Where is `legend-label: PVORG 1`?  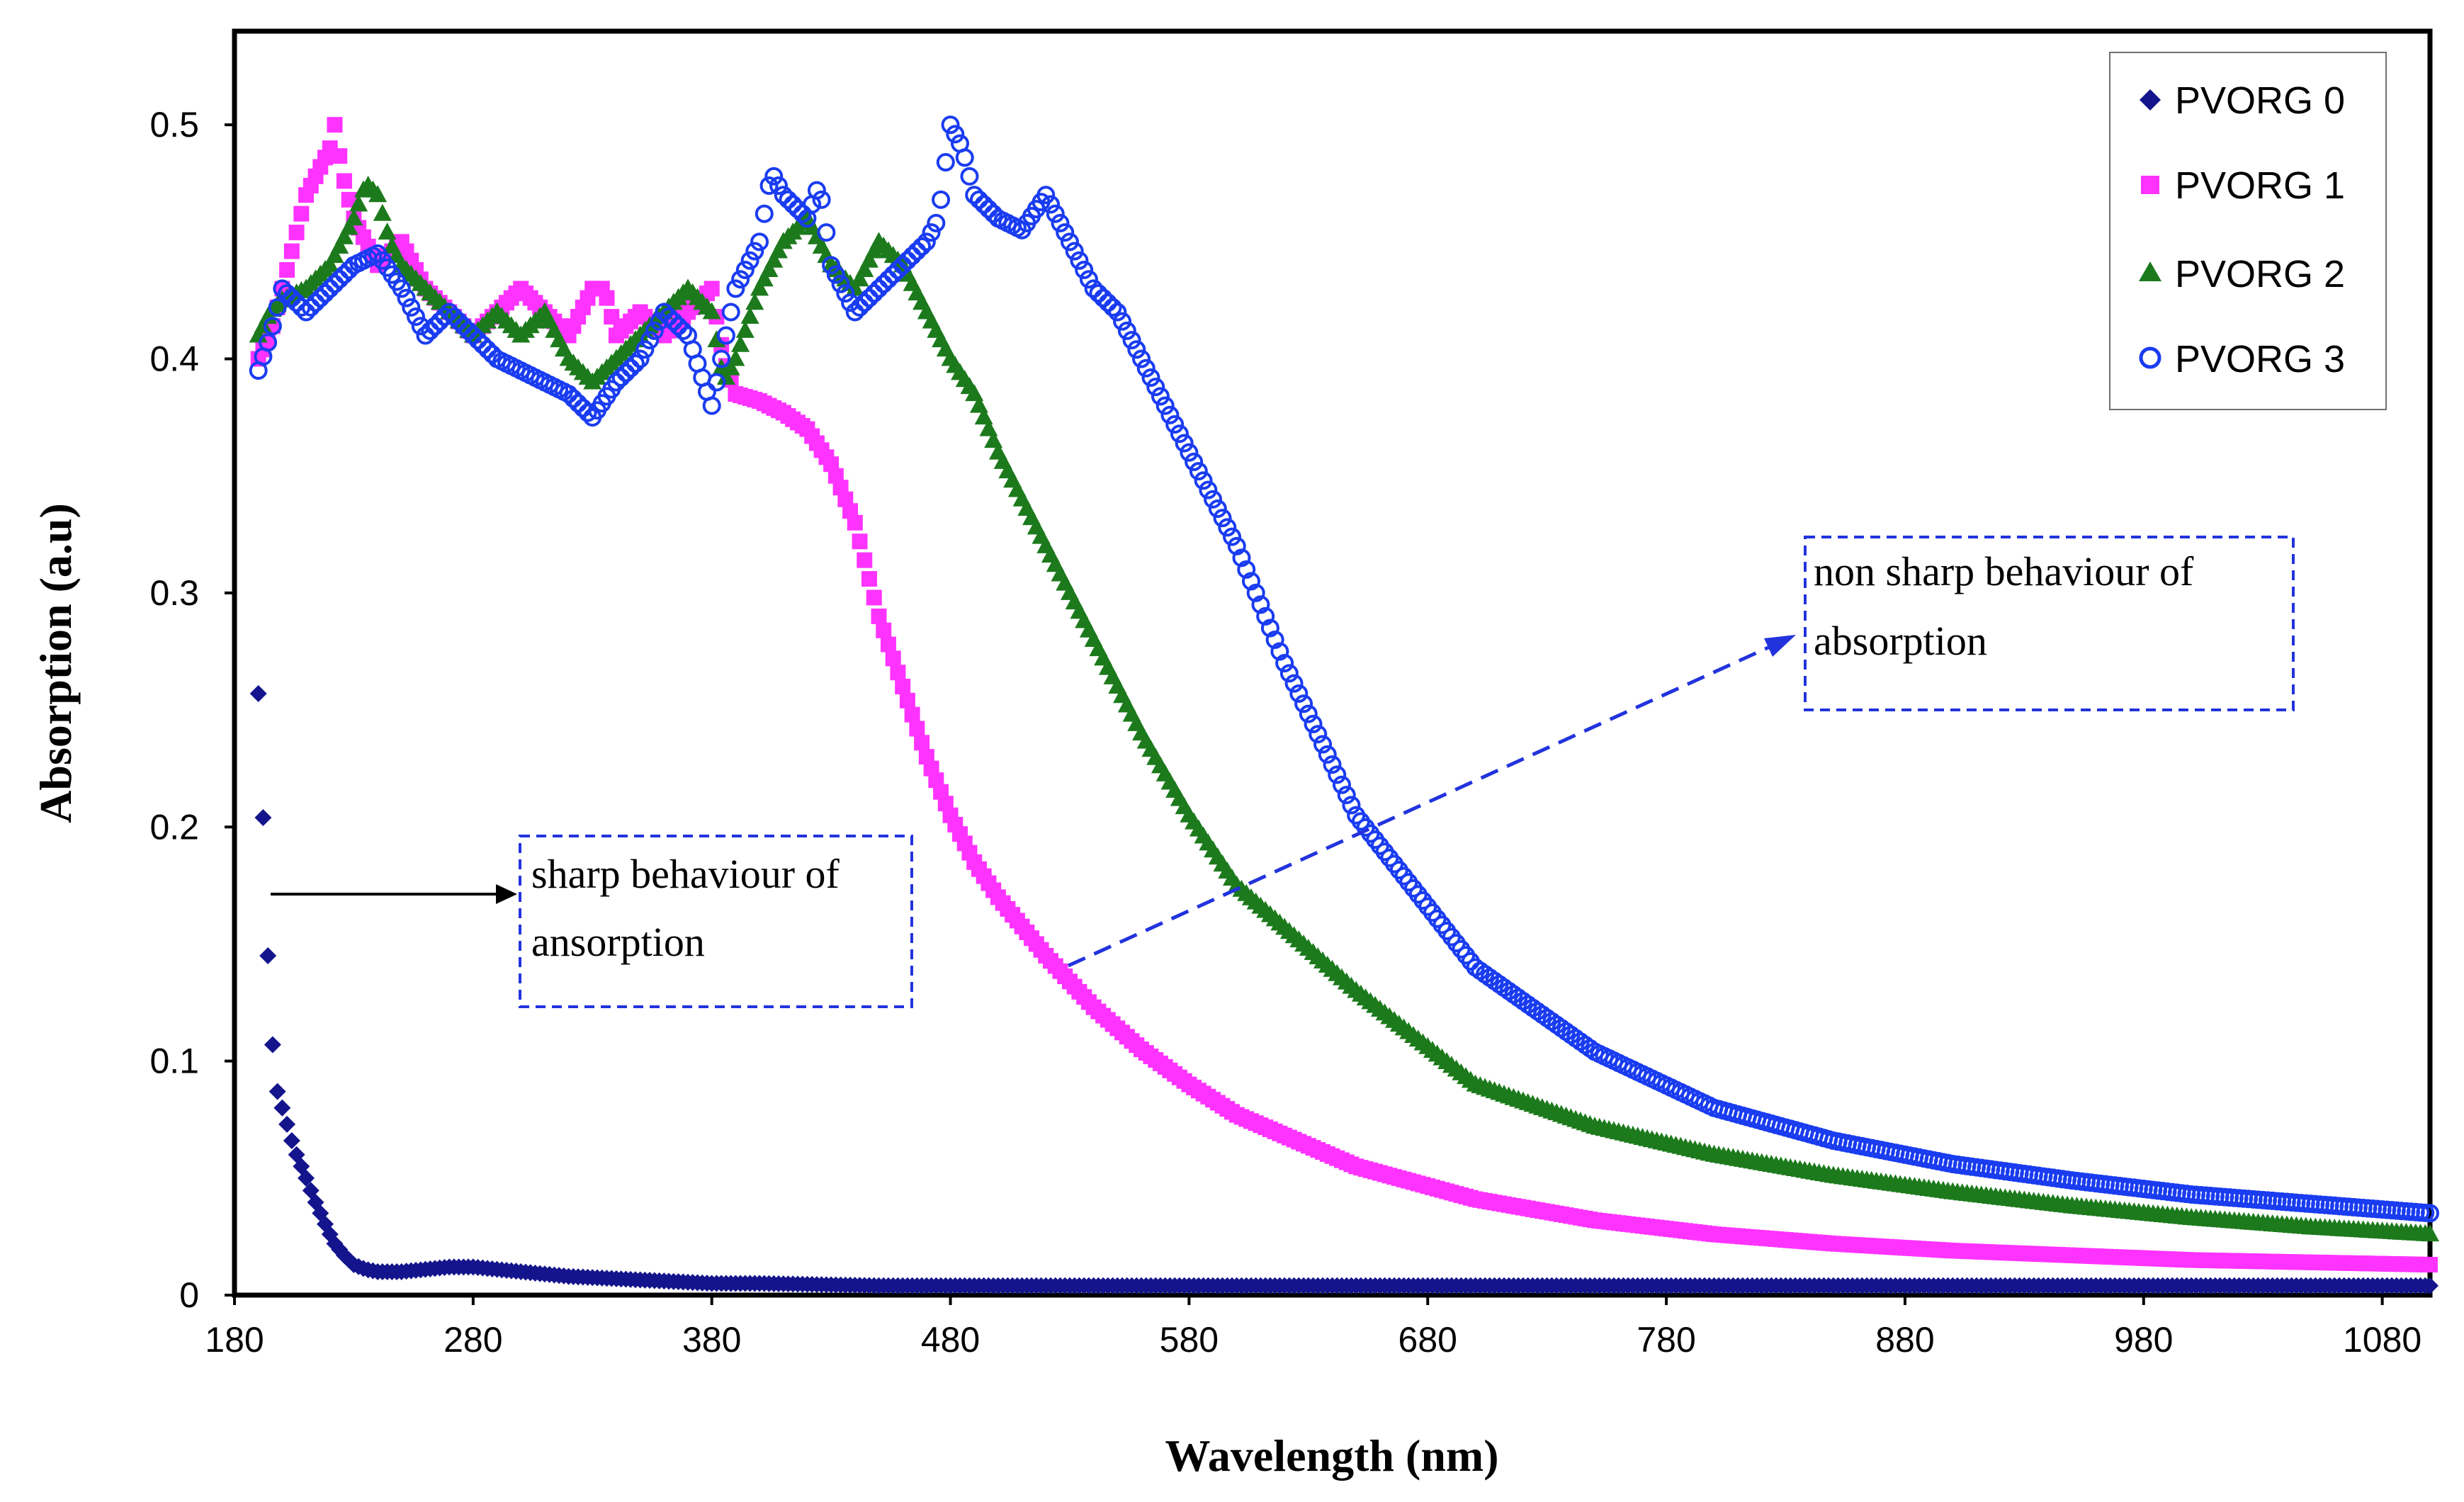
legend-label: PVORG 1 is located at coordinates (2260, 185).